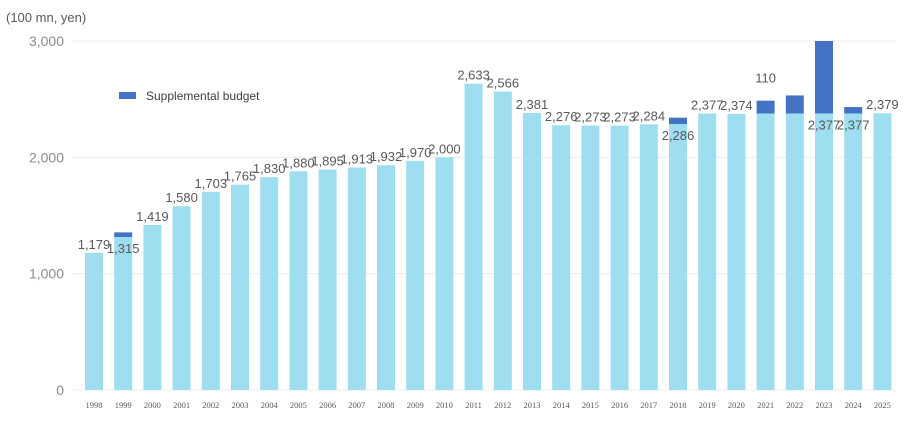 The height and width of the screenshot is (425, 917). I want to click on data-label-2003: 1,765, so click(240, 176).